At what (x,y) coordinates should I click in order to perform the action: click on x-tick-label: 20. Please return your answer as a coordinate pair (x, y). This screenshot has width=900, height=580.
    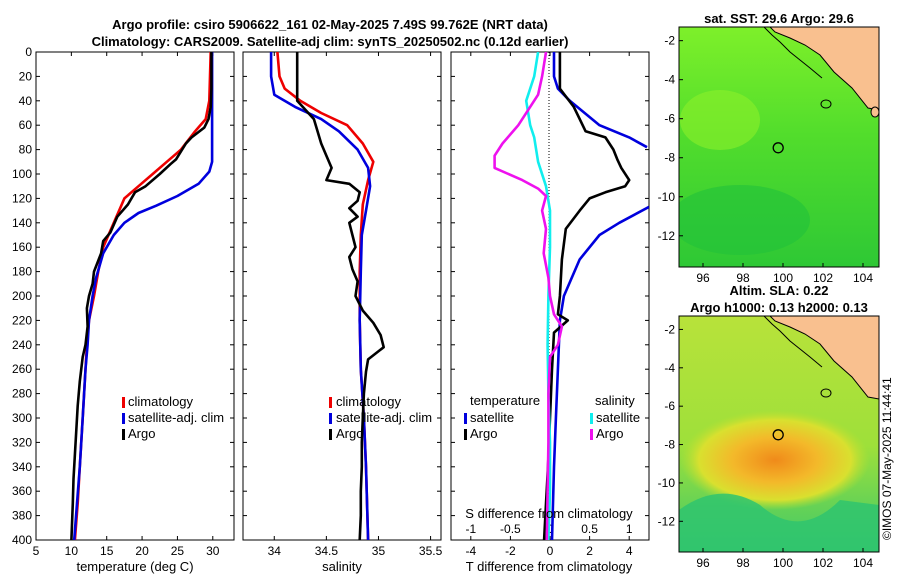
    Looking at the image, I should click on (142, 551).